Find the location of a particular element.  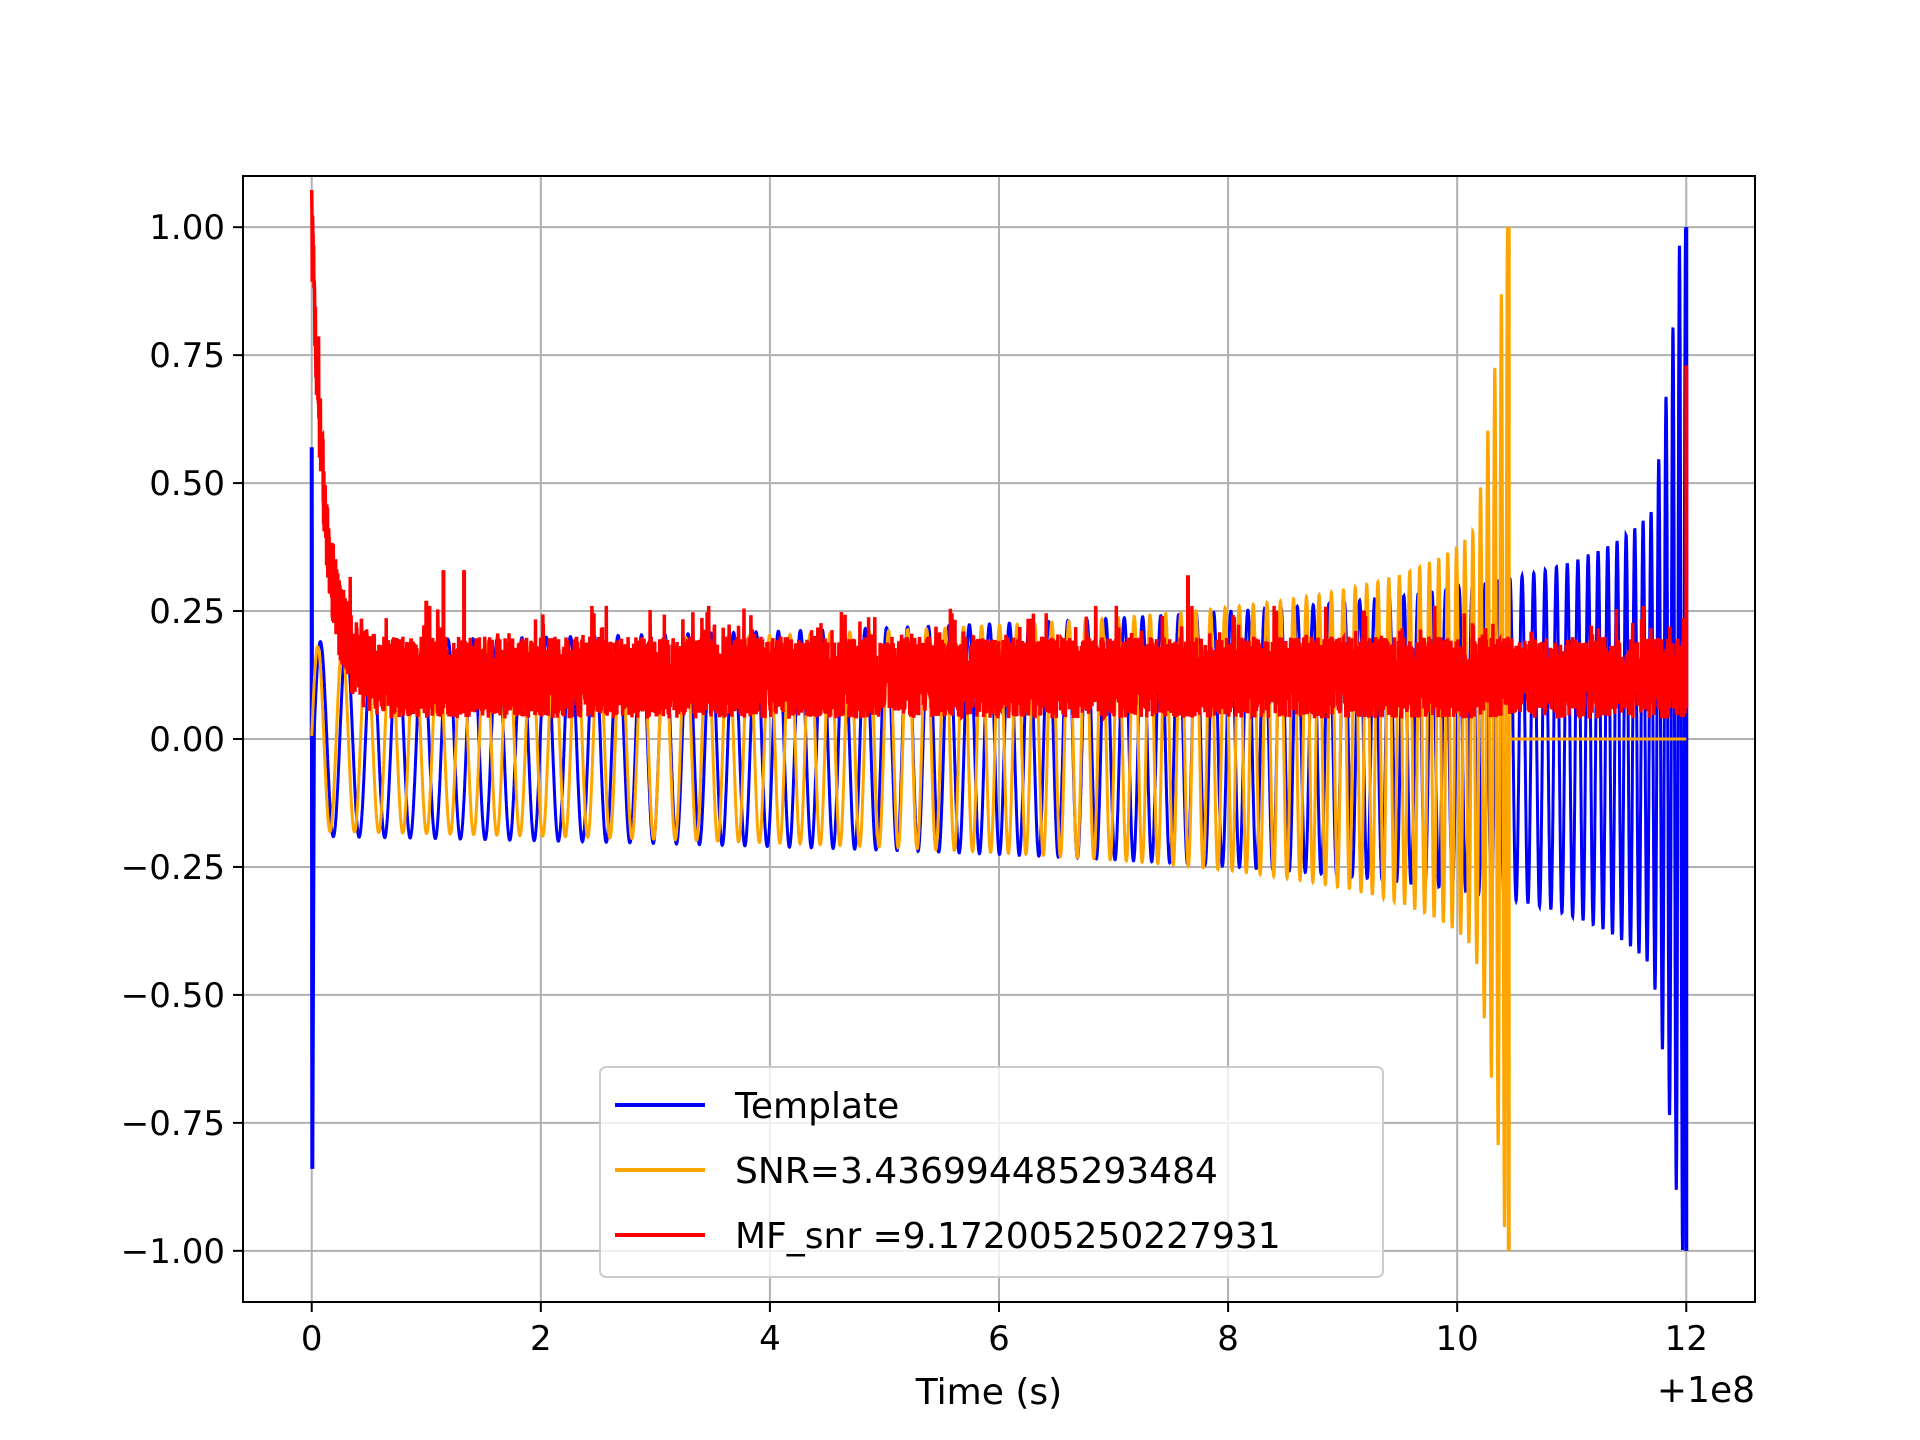

y-tick-label: −0.75 is located at coordinates (173, 1124).